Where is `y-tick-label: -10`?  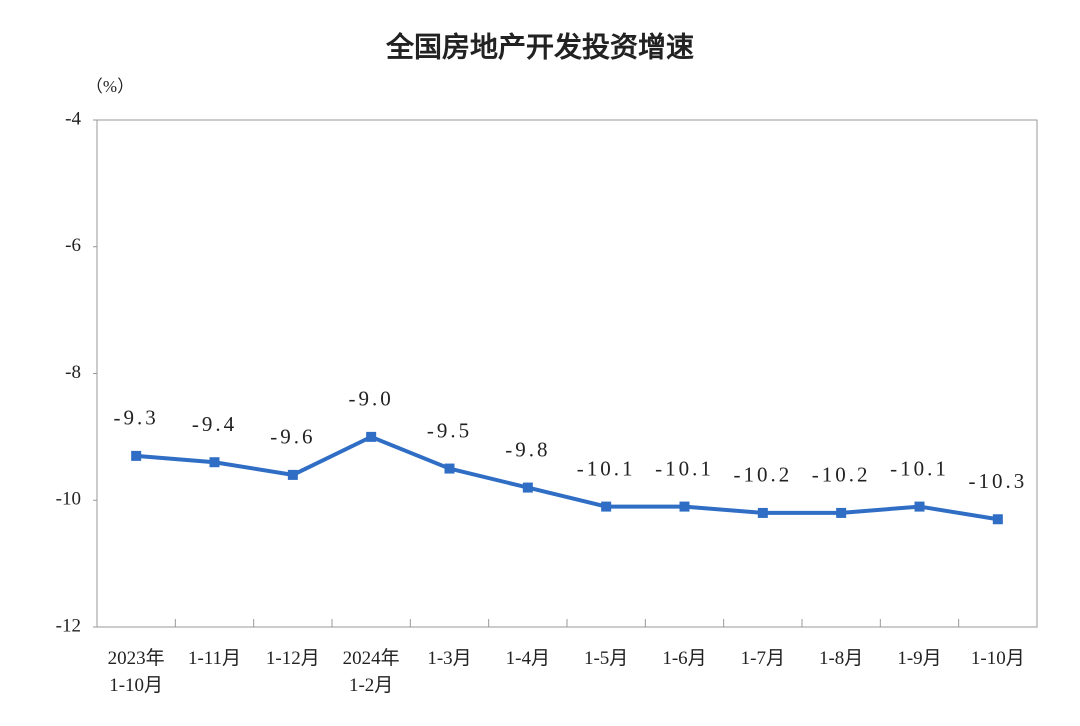
y-tick-label: -10 is located at coordinates (68, 499).